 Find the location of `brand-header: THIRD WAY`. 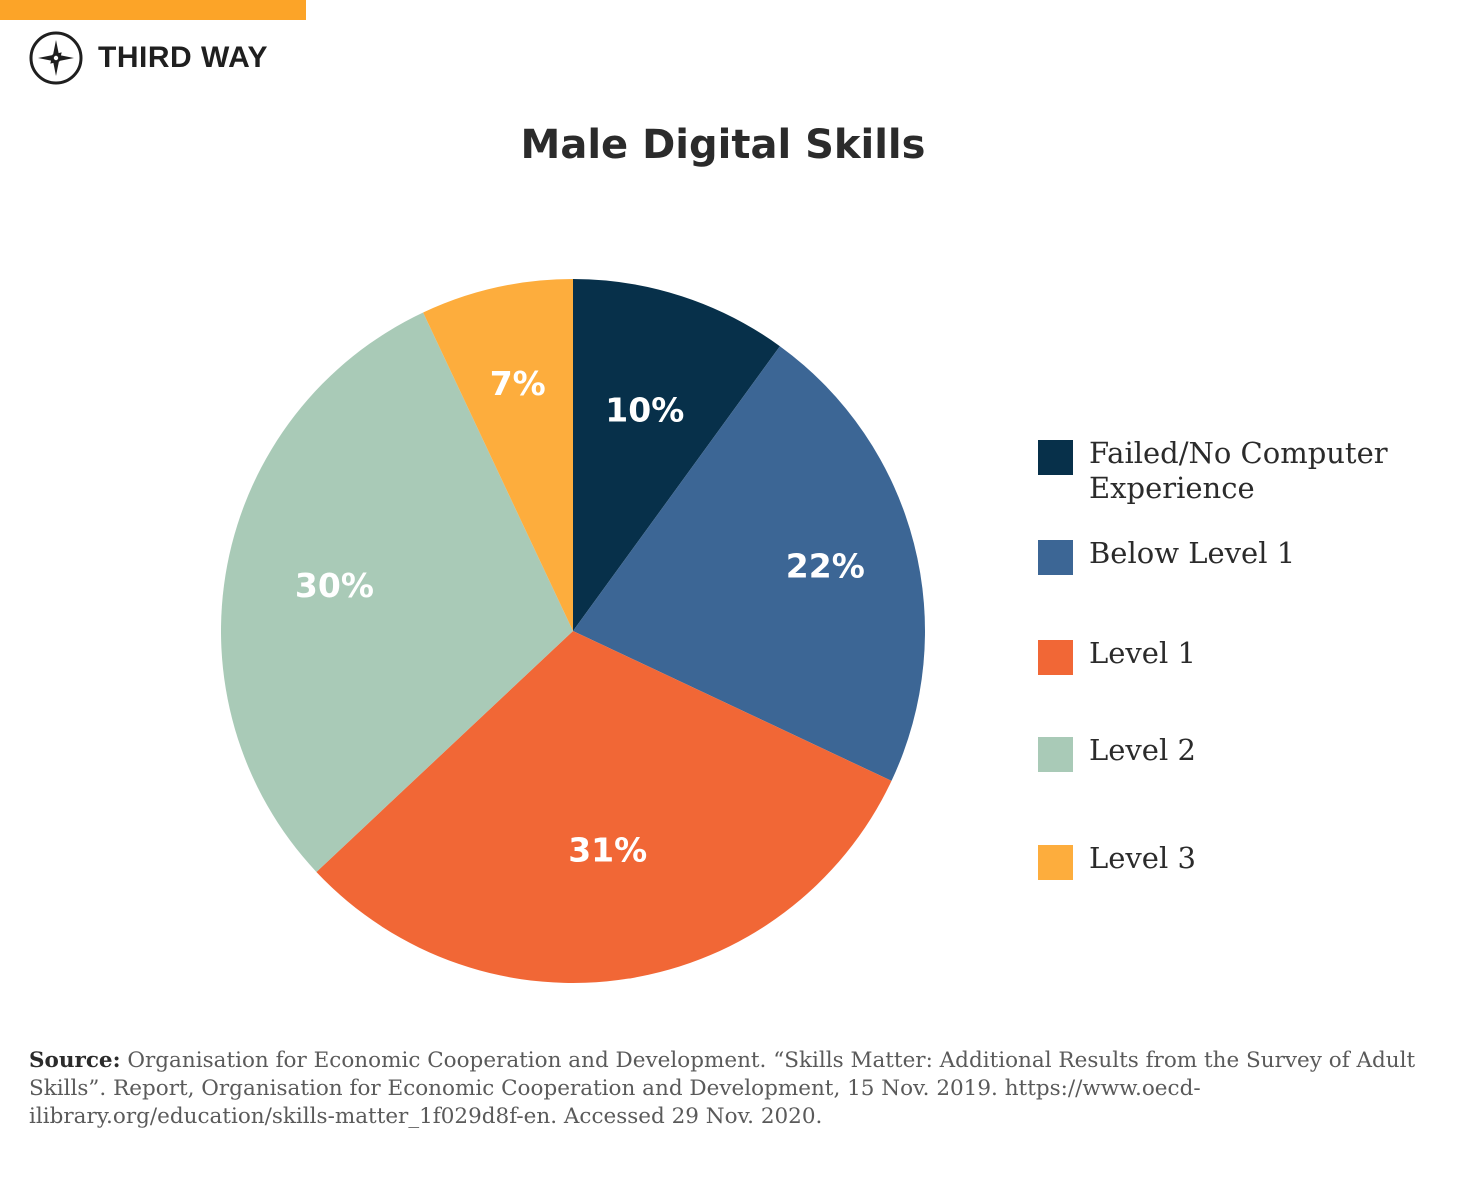

brand-header: THIRD WAY is located at coordinates (148, 58).